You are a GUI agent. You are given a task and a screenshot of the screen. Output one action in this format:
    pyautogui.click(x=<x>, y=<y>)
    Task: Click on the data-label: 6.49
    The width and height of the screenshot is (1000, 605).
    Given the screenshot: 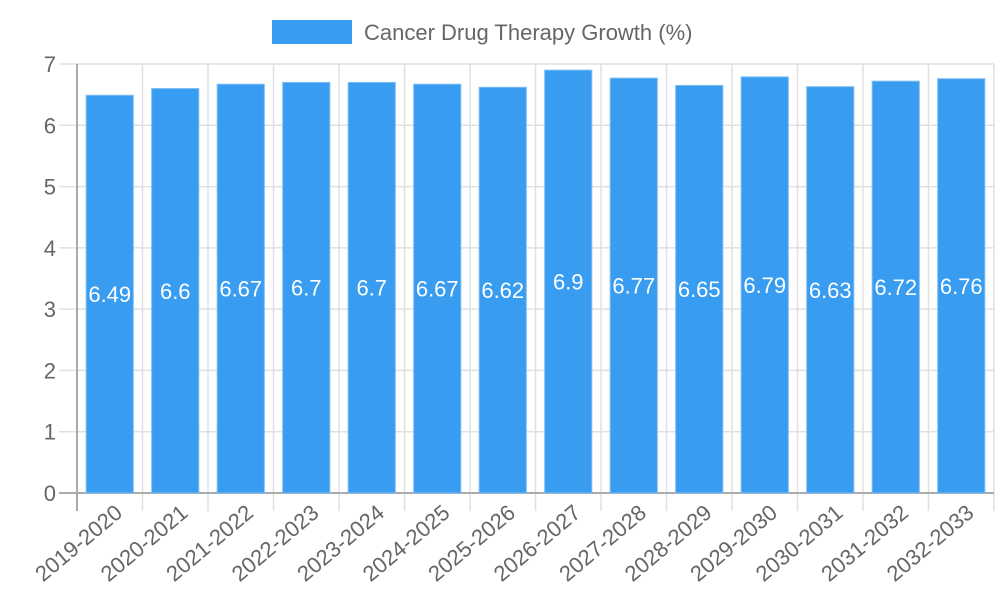 What is the action you would take?
    pyautogui.click(x=109, y=294)
    